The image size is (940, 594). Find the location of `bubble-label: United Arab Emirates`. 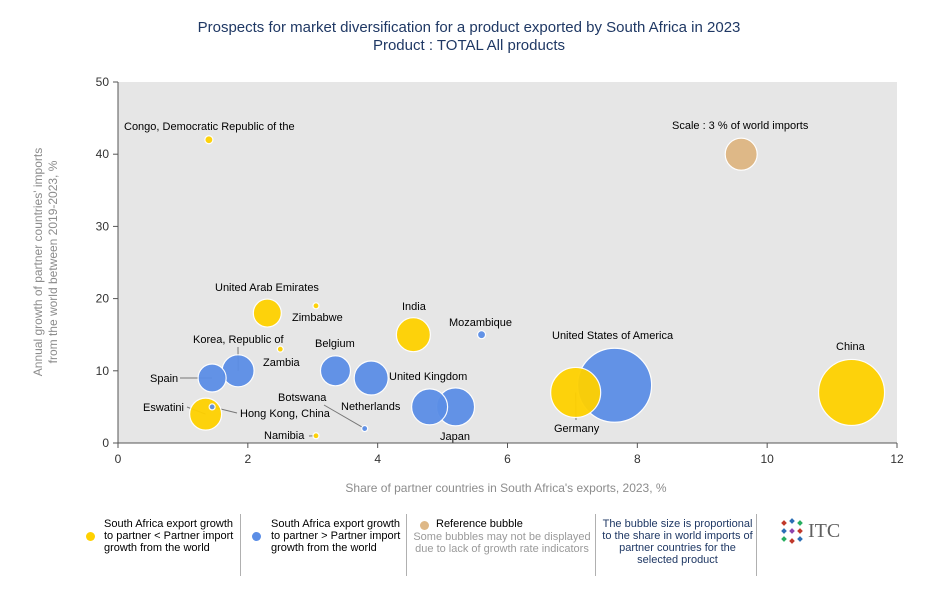

bubble-label: United Arab Emirates is located at coordinates (267, 288).